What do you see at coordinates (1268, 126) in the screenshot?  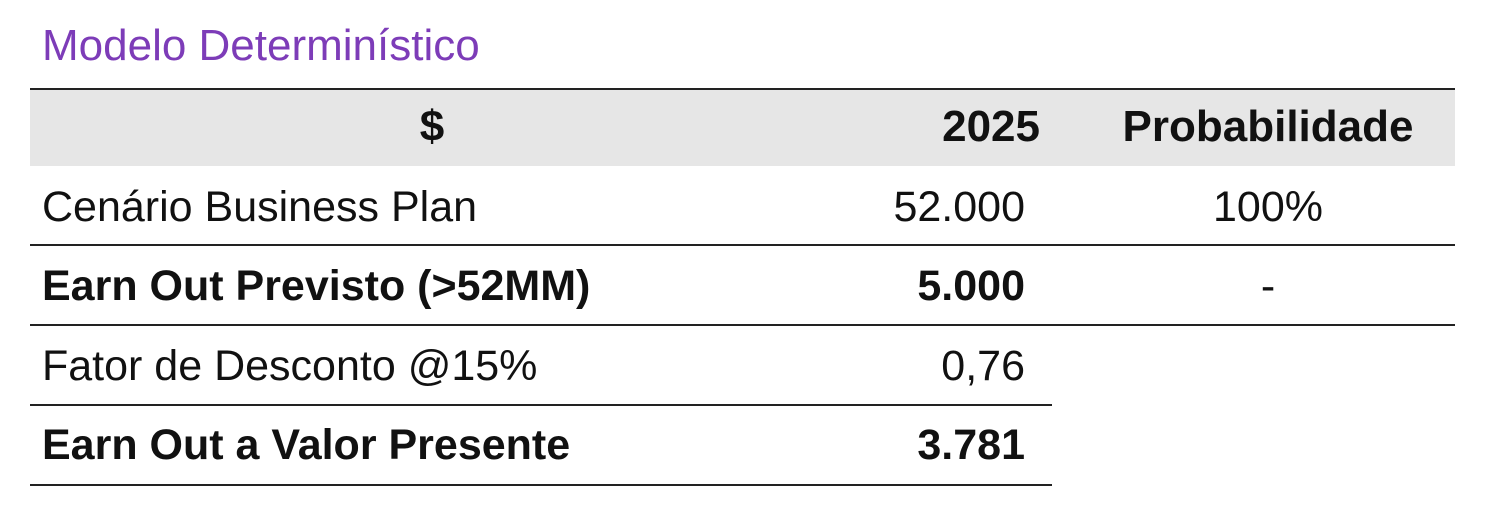 I see `header-cell: Probabilidade` at bounding box center [1268, 126].